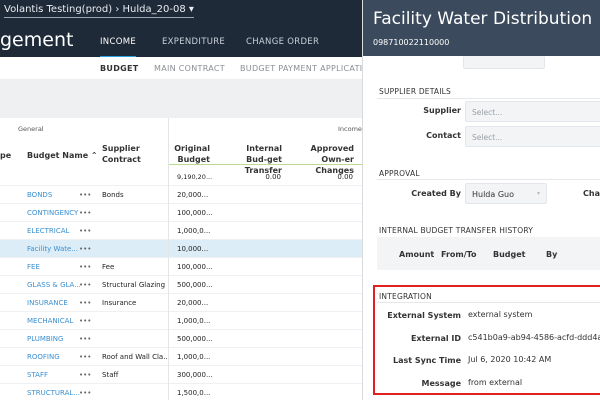 This screenshot has height=400, width=600. What do you see at coordinates (417, 254) in the screenshot?
I see `column-amount: Amount` at bounding box center [417, 254].